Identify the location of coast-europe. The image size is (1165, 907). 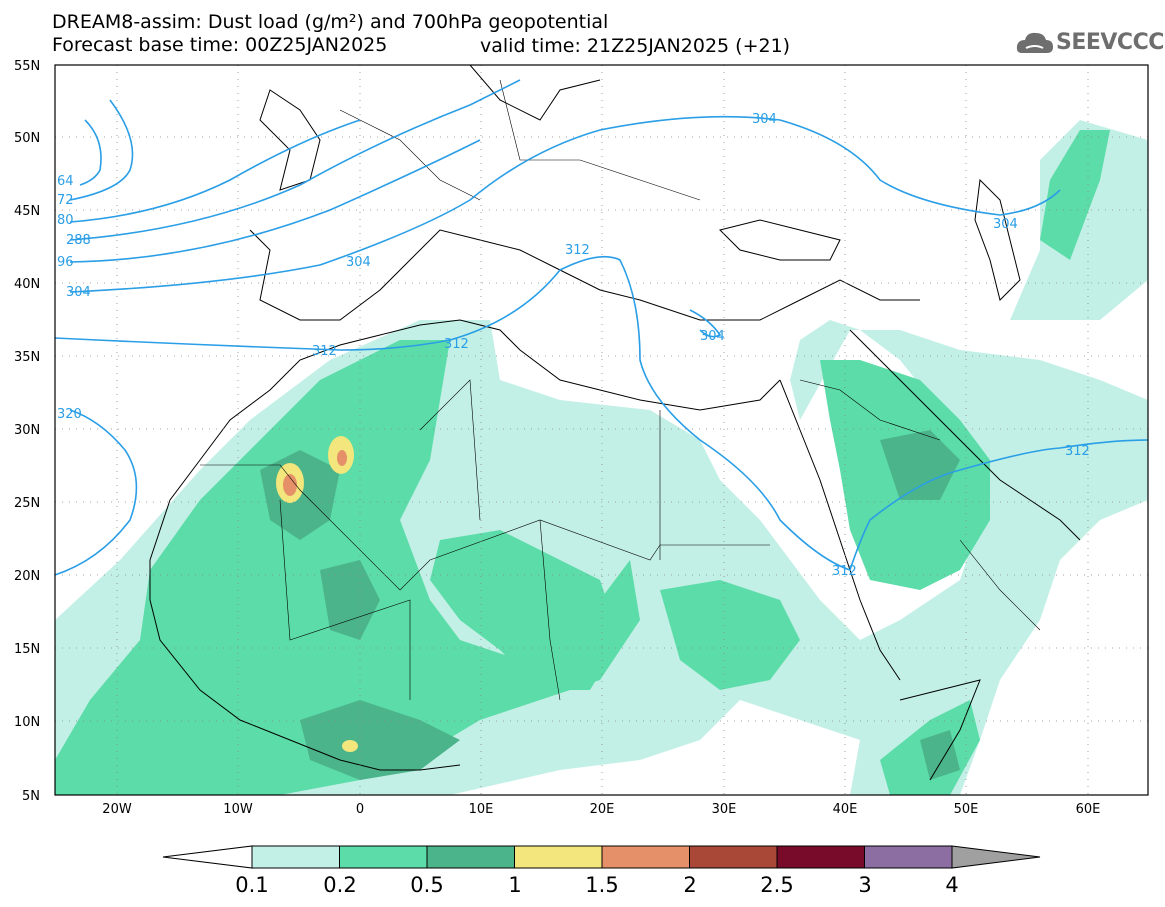
(584, 275).